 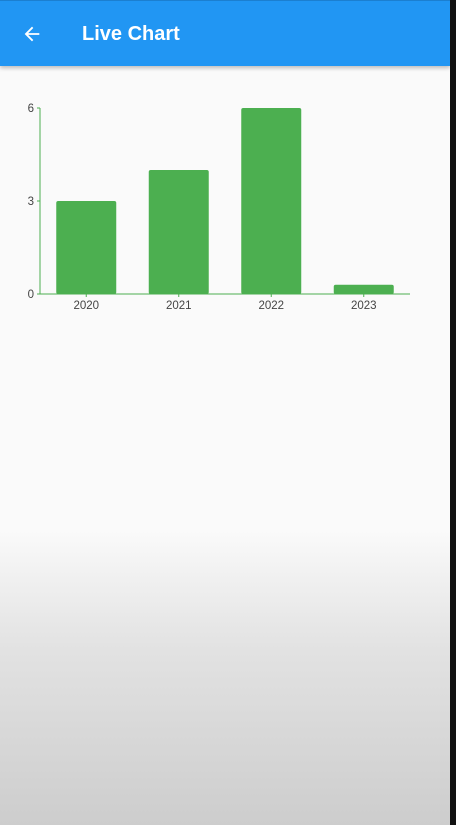 What do you see at coordinates (86, 306) in the screenshot?
I see `x-tick-label: 2020` at bounding box center [86, 306].